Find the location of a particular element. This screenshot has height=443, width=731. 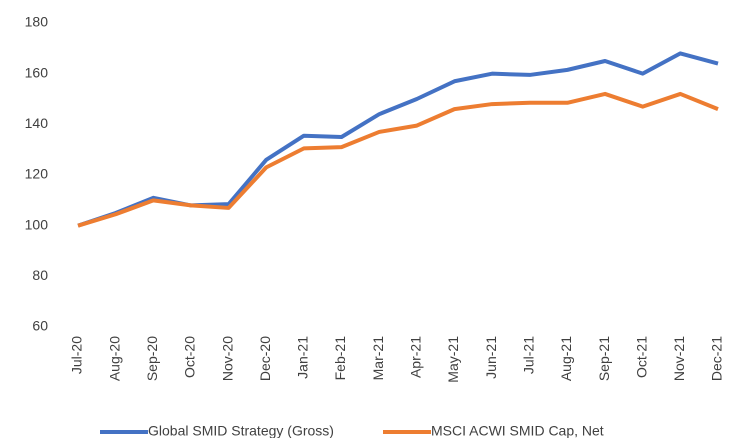

legend-label: Global SMID Strategy (Gross) is located at coordinates (241, 430).